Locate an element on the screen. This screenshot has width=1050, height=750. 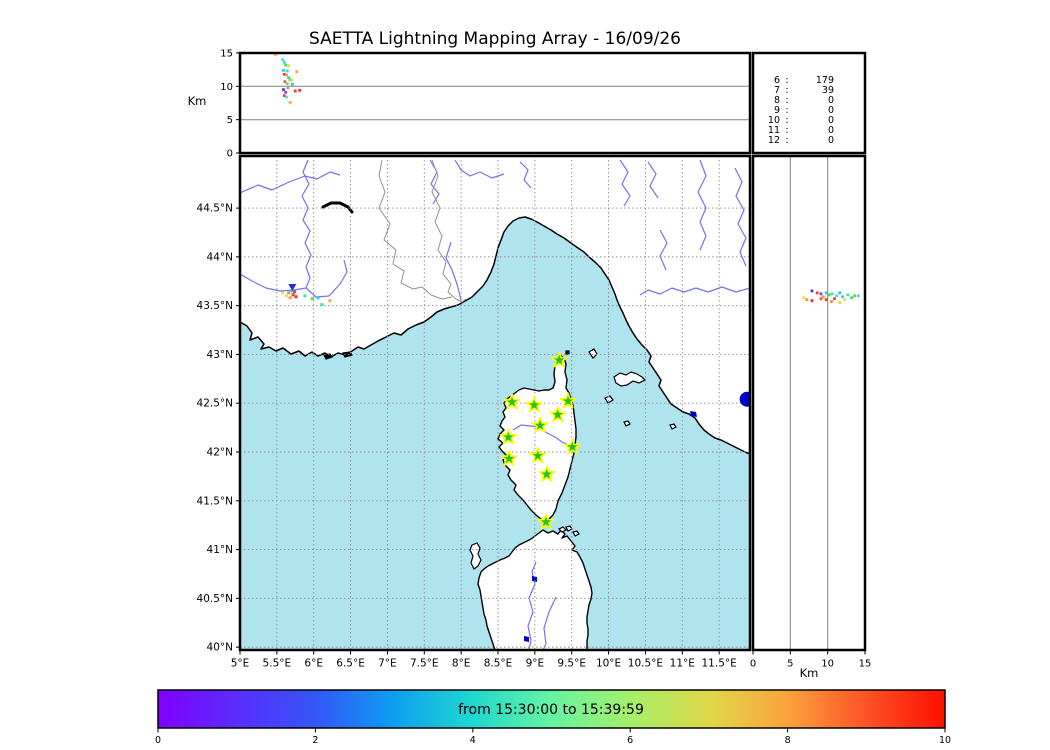
km-tick-label: 10 is located at coordinates (226, 87).